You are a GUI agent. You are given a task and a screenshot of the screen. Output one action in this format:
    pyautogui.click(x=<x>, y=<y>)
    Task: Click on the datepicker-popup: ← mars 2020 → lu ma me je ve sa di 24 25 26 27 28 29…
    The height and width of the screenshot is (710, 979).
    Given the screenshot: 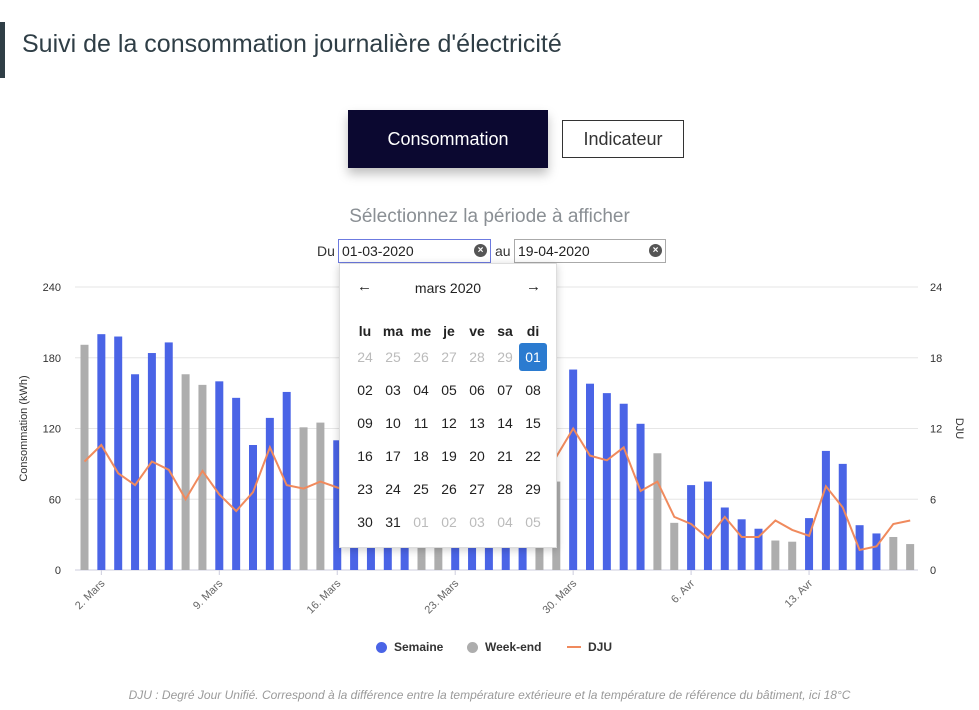 What is the action you would take?
    pyautogui.click(x=448, y=405)
    